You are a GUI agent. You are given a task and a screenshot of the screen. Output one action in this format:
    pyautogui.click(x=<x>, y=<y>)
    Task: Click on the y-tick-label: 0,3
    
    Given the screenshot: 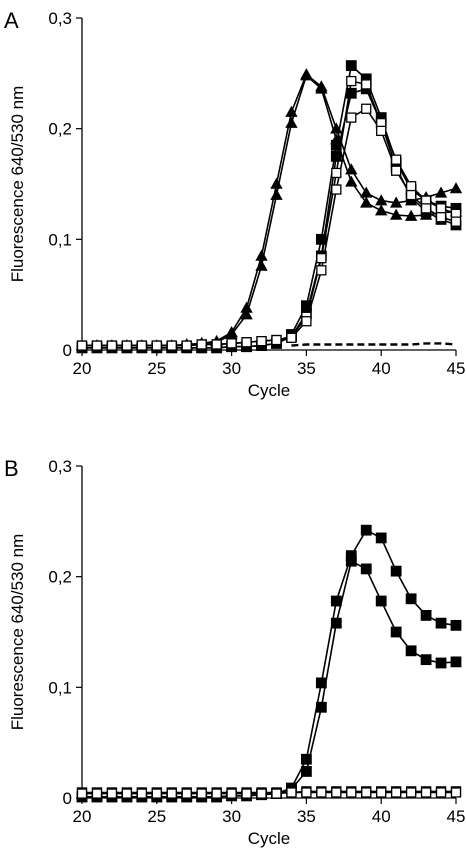 What is the action you would take?
    pyautogui.click(x=60, y=466)
    